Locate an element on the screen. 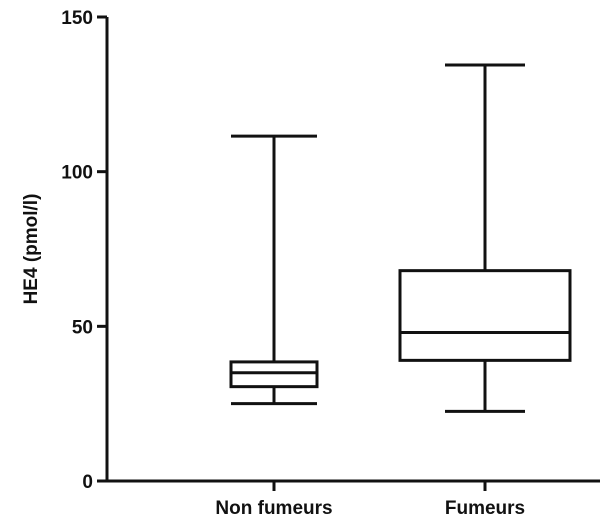 This screenshot has width=605, height=519. y-tick-label: 100 is located at coordinates (77, 173).